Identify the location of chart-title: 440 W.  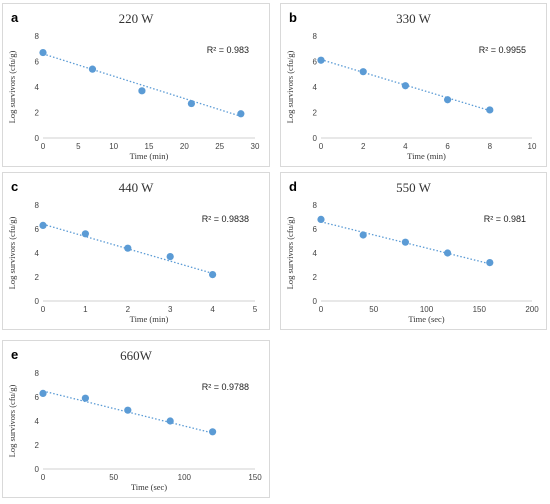
(137, 187).